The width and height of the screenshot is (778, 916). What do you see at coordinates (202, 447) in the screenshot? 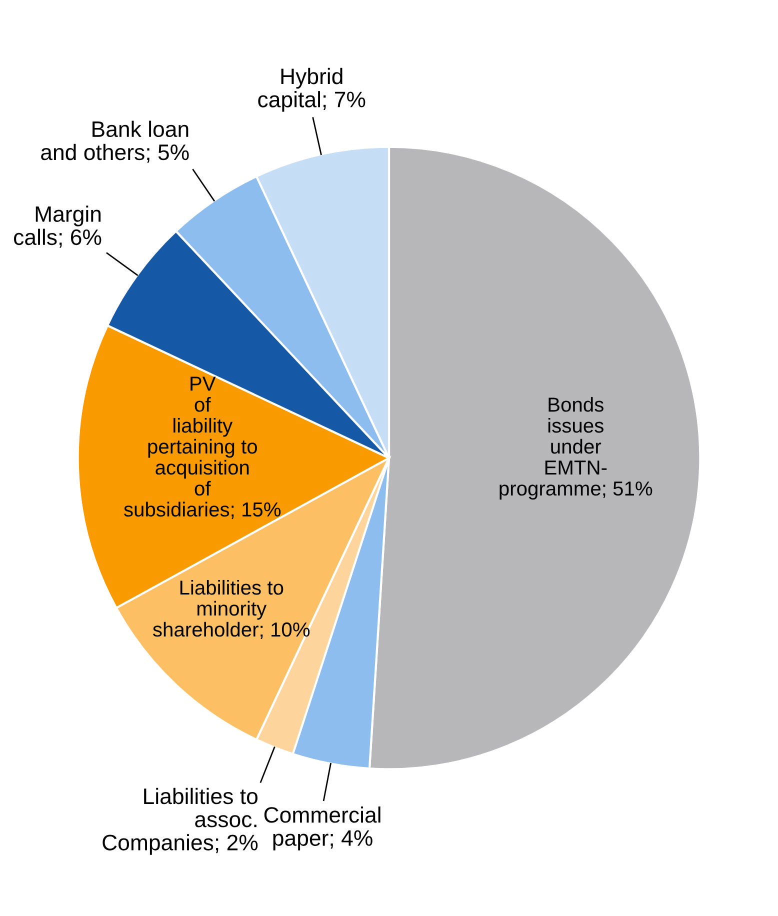
I see `slice-label: PV of liability pertaining to acquisition of subsidiaries; 15%` at bounding box center [202, 447].